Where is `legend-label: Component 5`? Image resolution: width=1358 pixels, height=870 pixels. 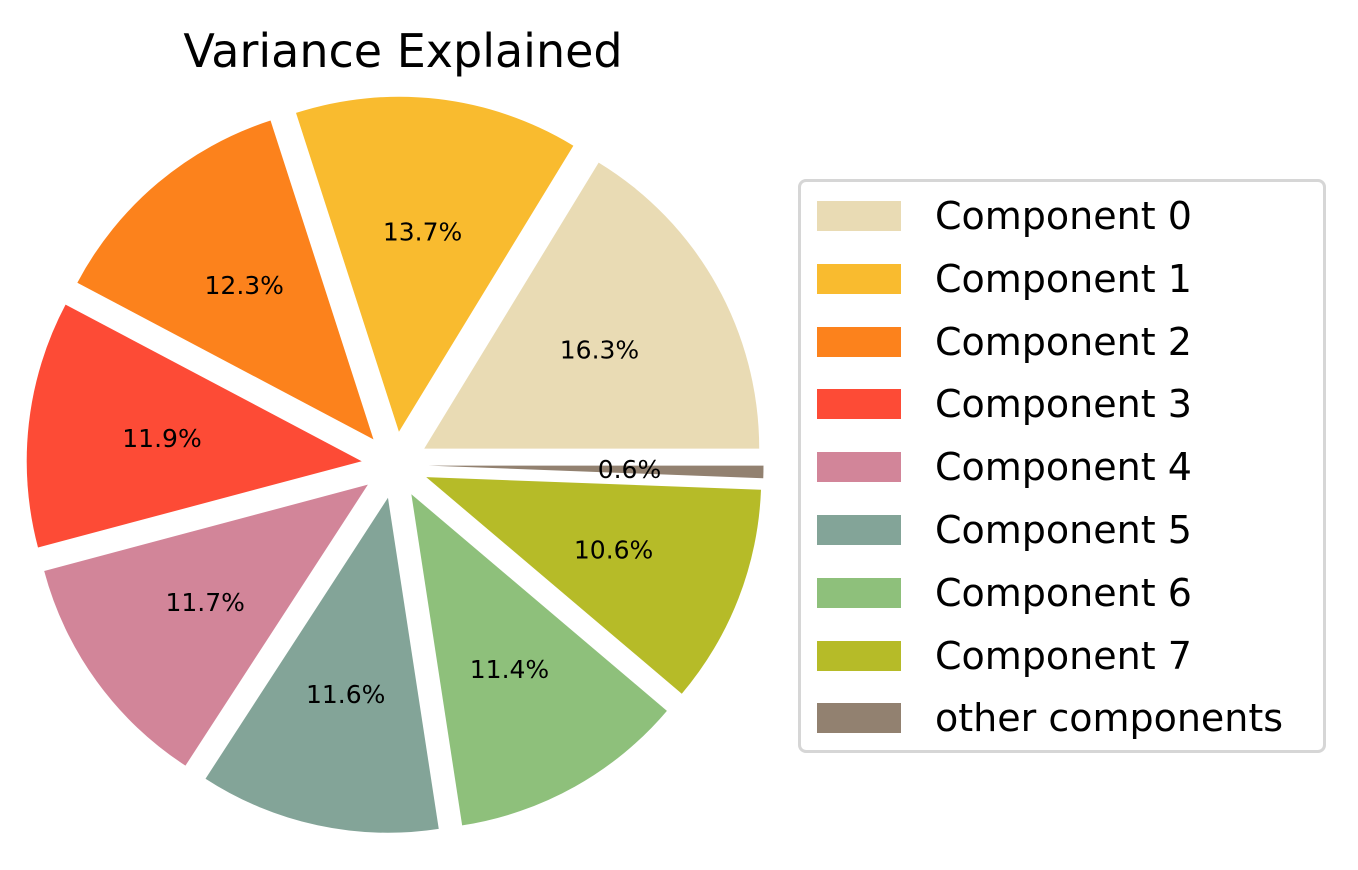 legend-label: Component 5 is located at coordinates (1063, 530).